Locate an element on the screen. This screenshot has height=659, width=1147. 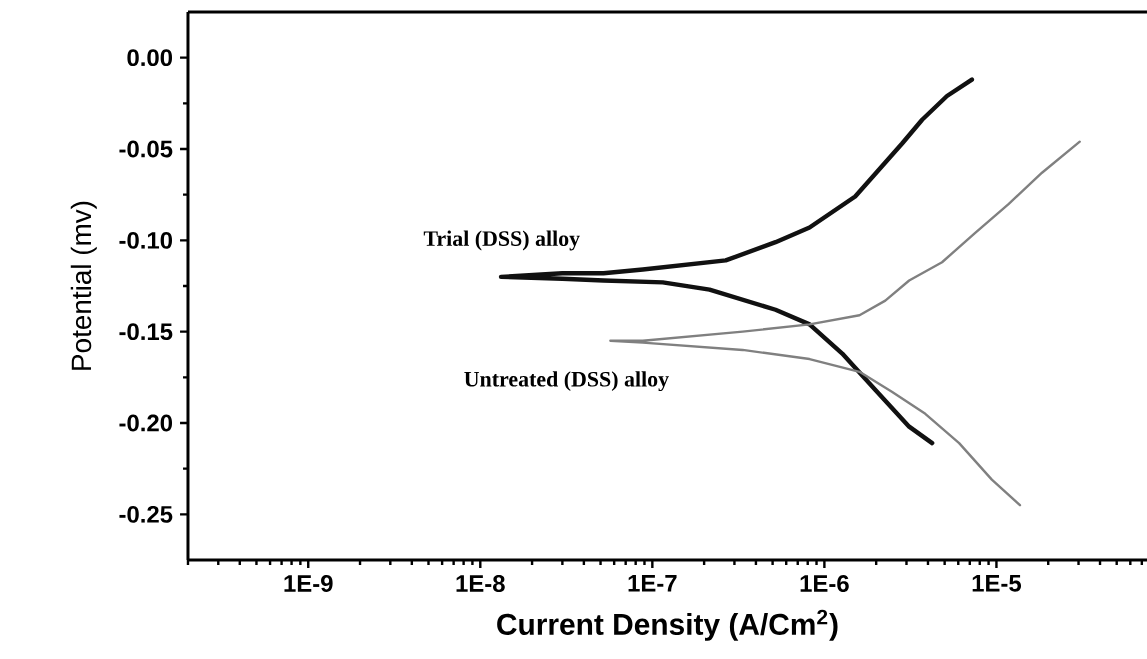
x-tick-label: 1E-7 is located at coordinates (652, 583).